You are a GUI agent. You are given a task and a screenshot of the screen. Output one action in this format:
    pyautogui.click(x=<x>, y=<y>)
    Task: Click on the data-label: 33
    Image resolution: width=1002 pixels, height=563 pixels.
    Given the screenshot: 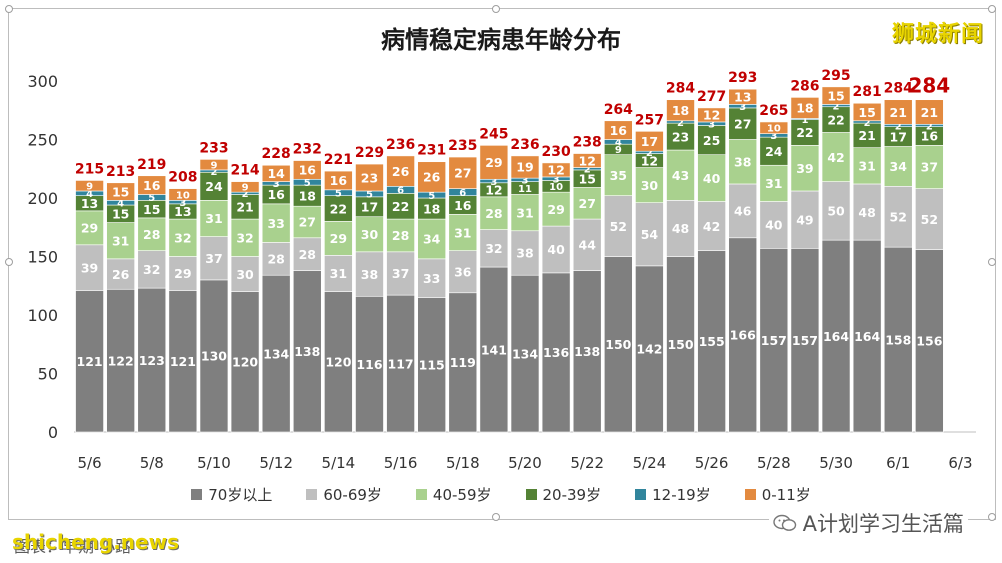 What is the action you would take?
    pyautogui.click(x=431, y=278)
    